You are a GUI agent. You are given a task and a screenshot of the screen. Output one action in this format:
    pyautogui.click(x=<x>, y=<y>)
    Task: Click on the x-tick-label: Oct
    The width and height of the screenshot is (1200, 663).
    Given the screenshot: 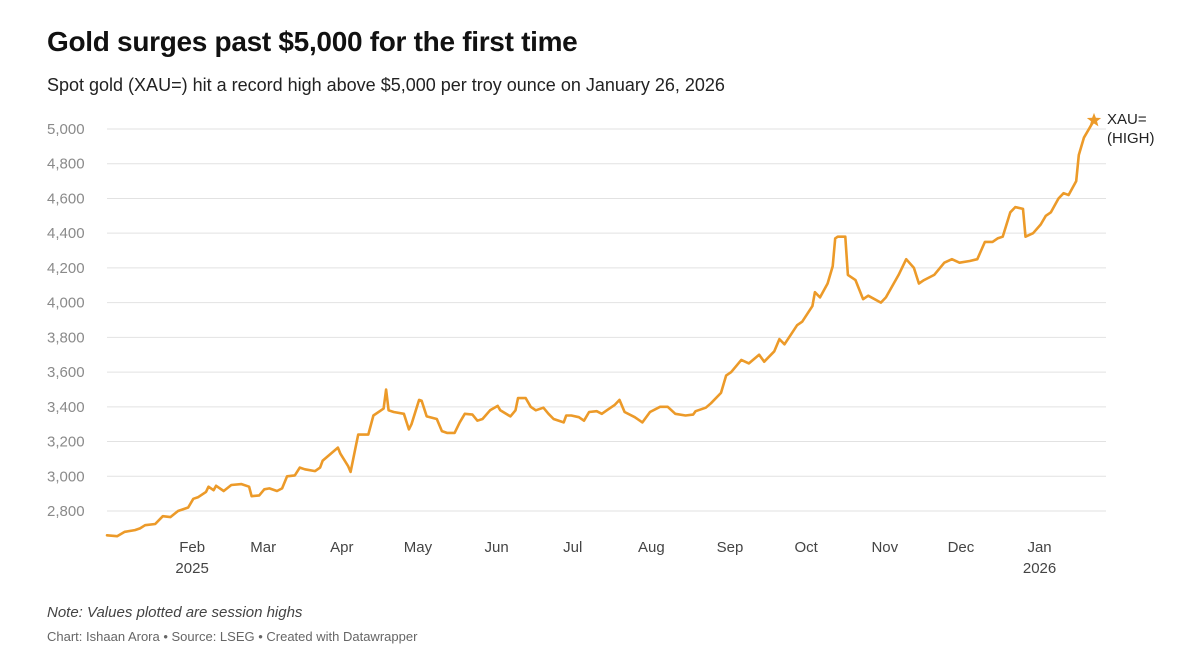 What is the action you would take?
    pyautogui.click(x=806, y=547)
    